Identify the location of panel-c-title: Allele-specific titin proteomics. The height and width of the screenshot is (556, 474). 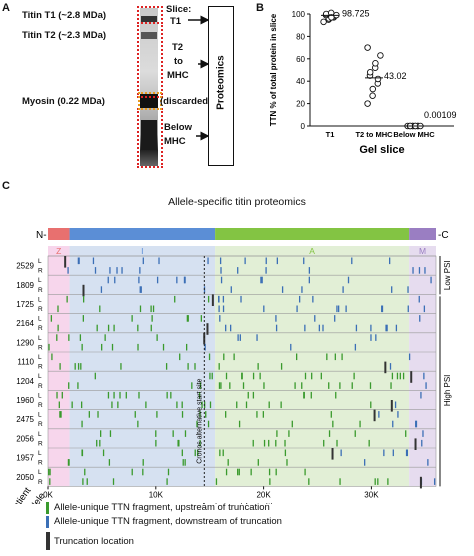
(237, 202).